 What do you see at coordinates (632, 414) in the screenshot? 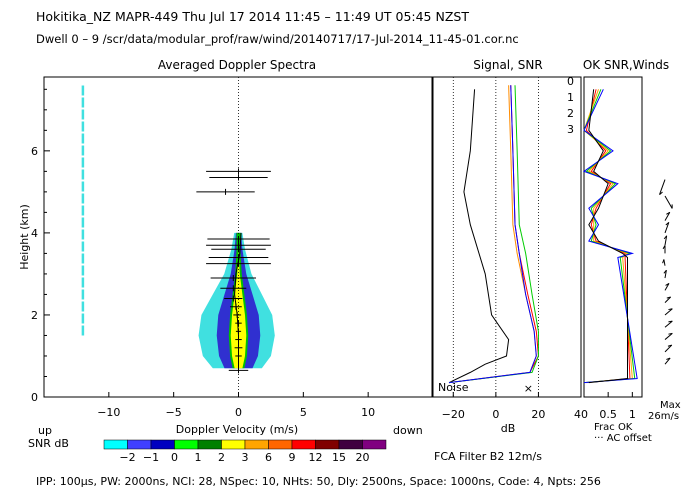
I see `winds-x-tick-label: 1` at bounding box center [632, 414].